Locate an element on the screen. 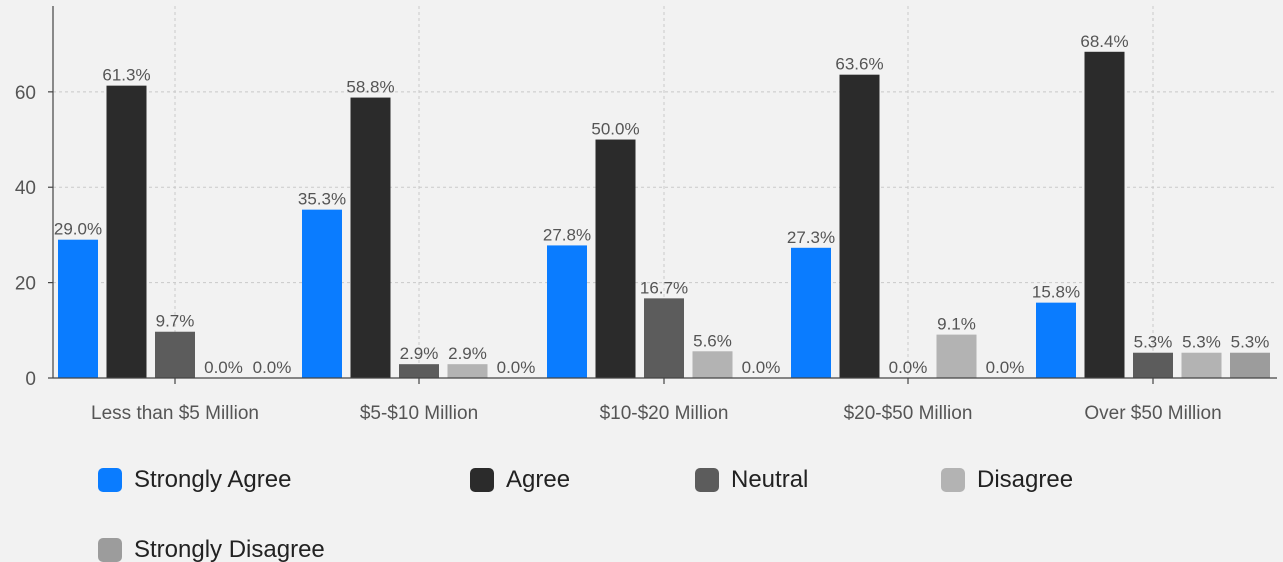 Image resolution: width=1283 pixels, height=562 pixels. legend-item: Disagree is located at coordinates (1007, 480).